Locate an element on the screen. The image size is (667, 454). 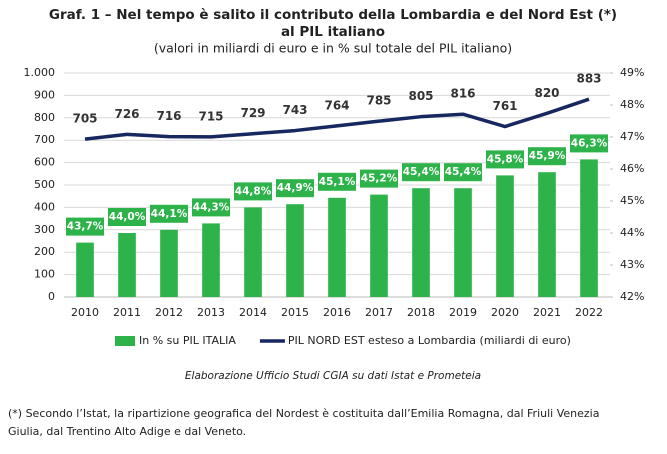
value-label: 46,3% is located at coordinates (589, 143).